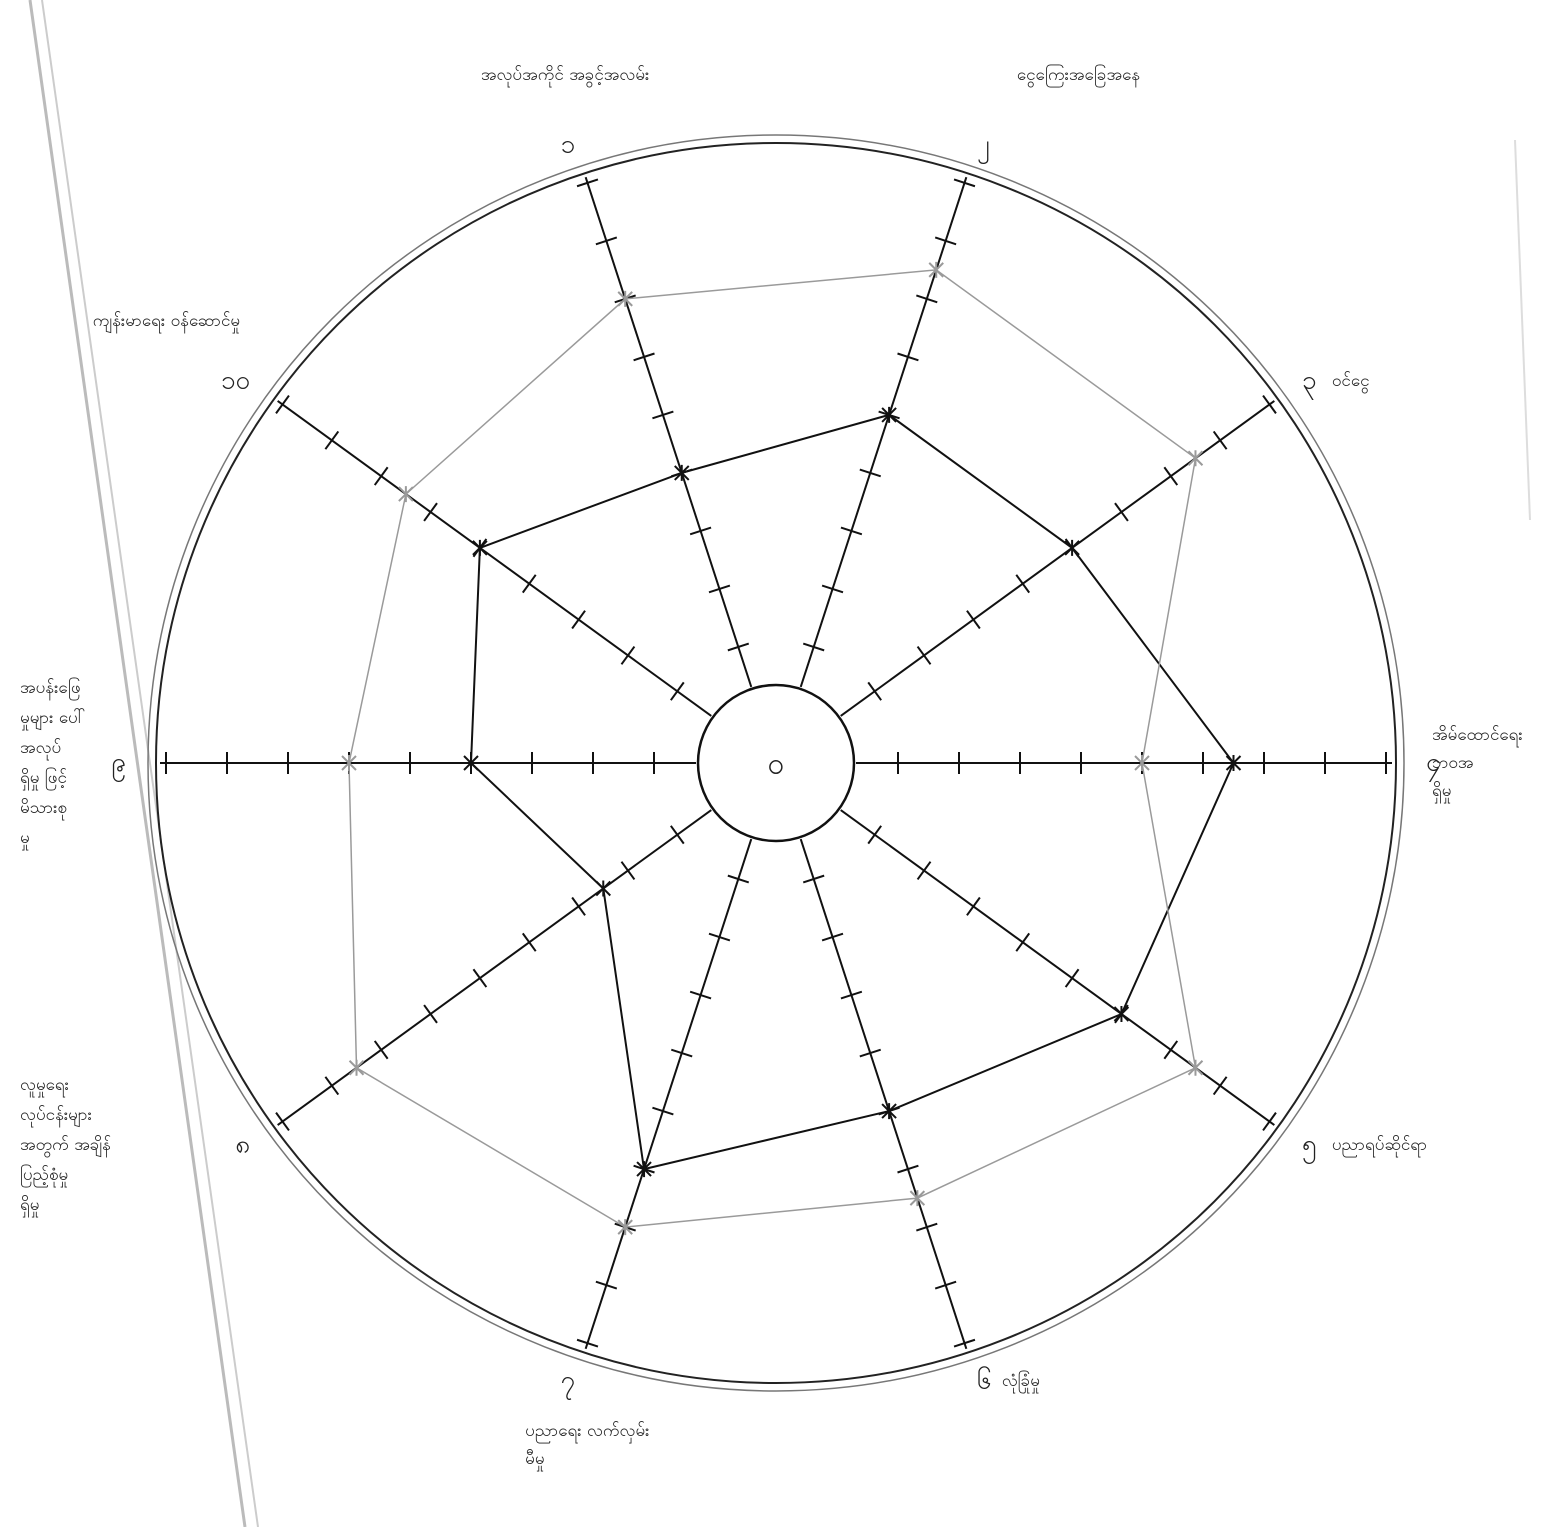 The height and width of the screenshot is (1531, 1563). I want to click on axis-number: ၃, so click(1309, 382).